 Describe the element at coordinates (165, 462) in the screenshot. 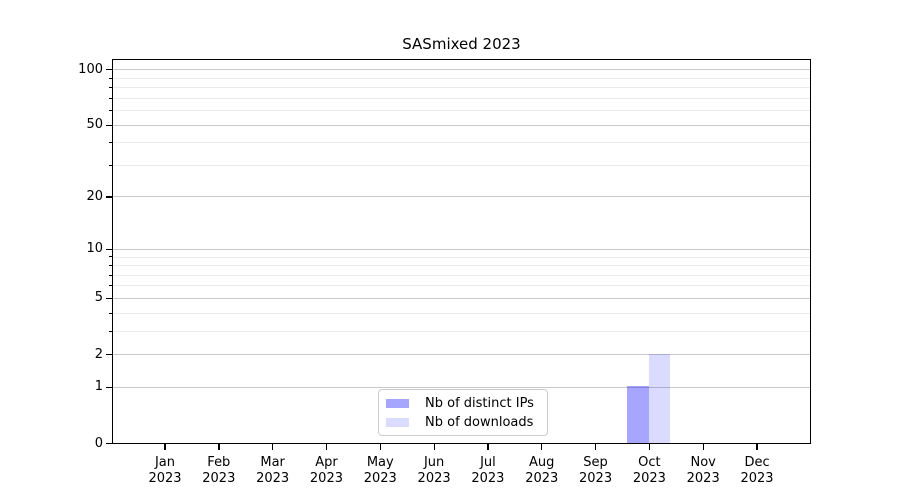

I see `x-tick-label-month: Jan` at that location.